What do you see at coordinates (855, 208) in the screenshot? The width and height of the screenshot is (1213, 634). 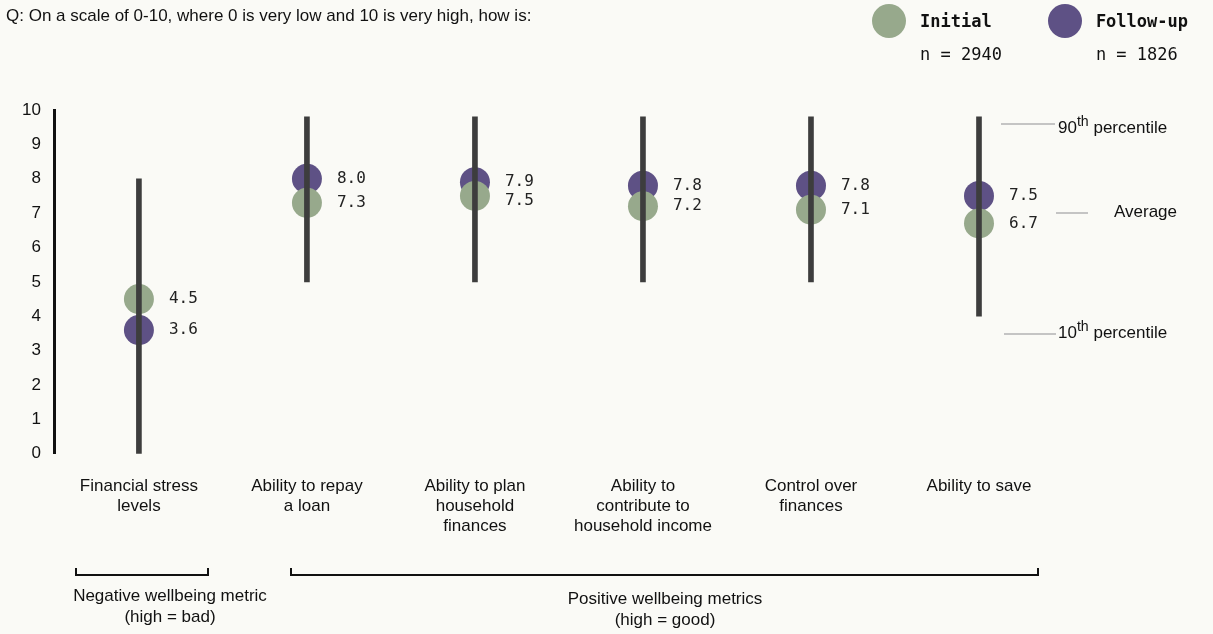 I see `data-label: 7.1` at bounding box center [855, 208].